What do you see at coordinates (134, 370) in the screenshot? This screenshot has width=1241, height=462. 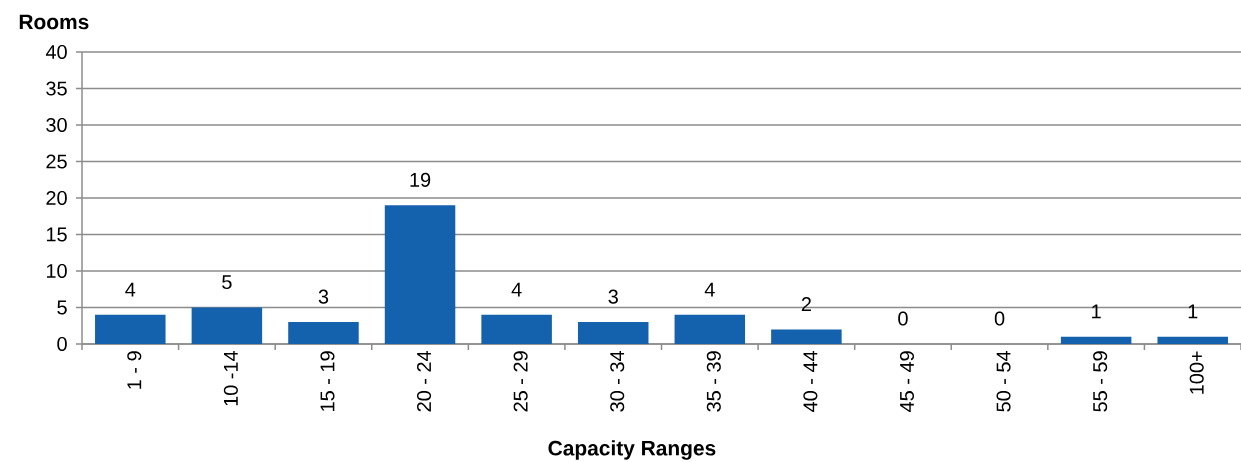 I see `x-tick-label: 1 - 9` at bounding box center [134, 370].